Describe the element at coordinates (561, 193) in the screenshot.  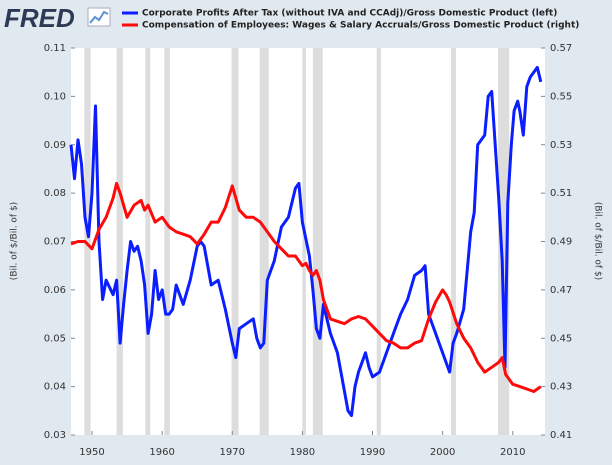
I see `y2-tick-label: 0.51` at that location.